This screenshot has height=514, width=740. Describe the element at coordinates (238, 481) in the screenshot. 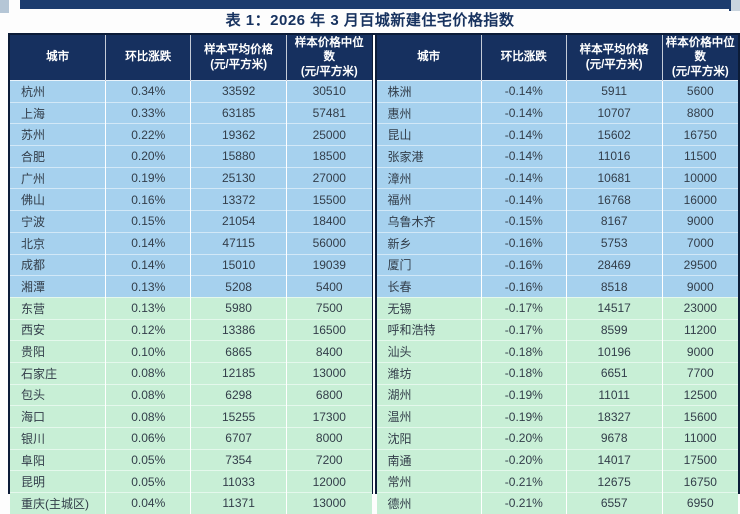

I see `avg-price-cell: 11033` at that location.